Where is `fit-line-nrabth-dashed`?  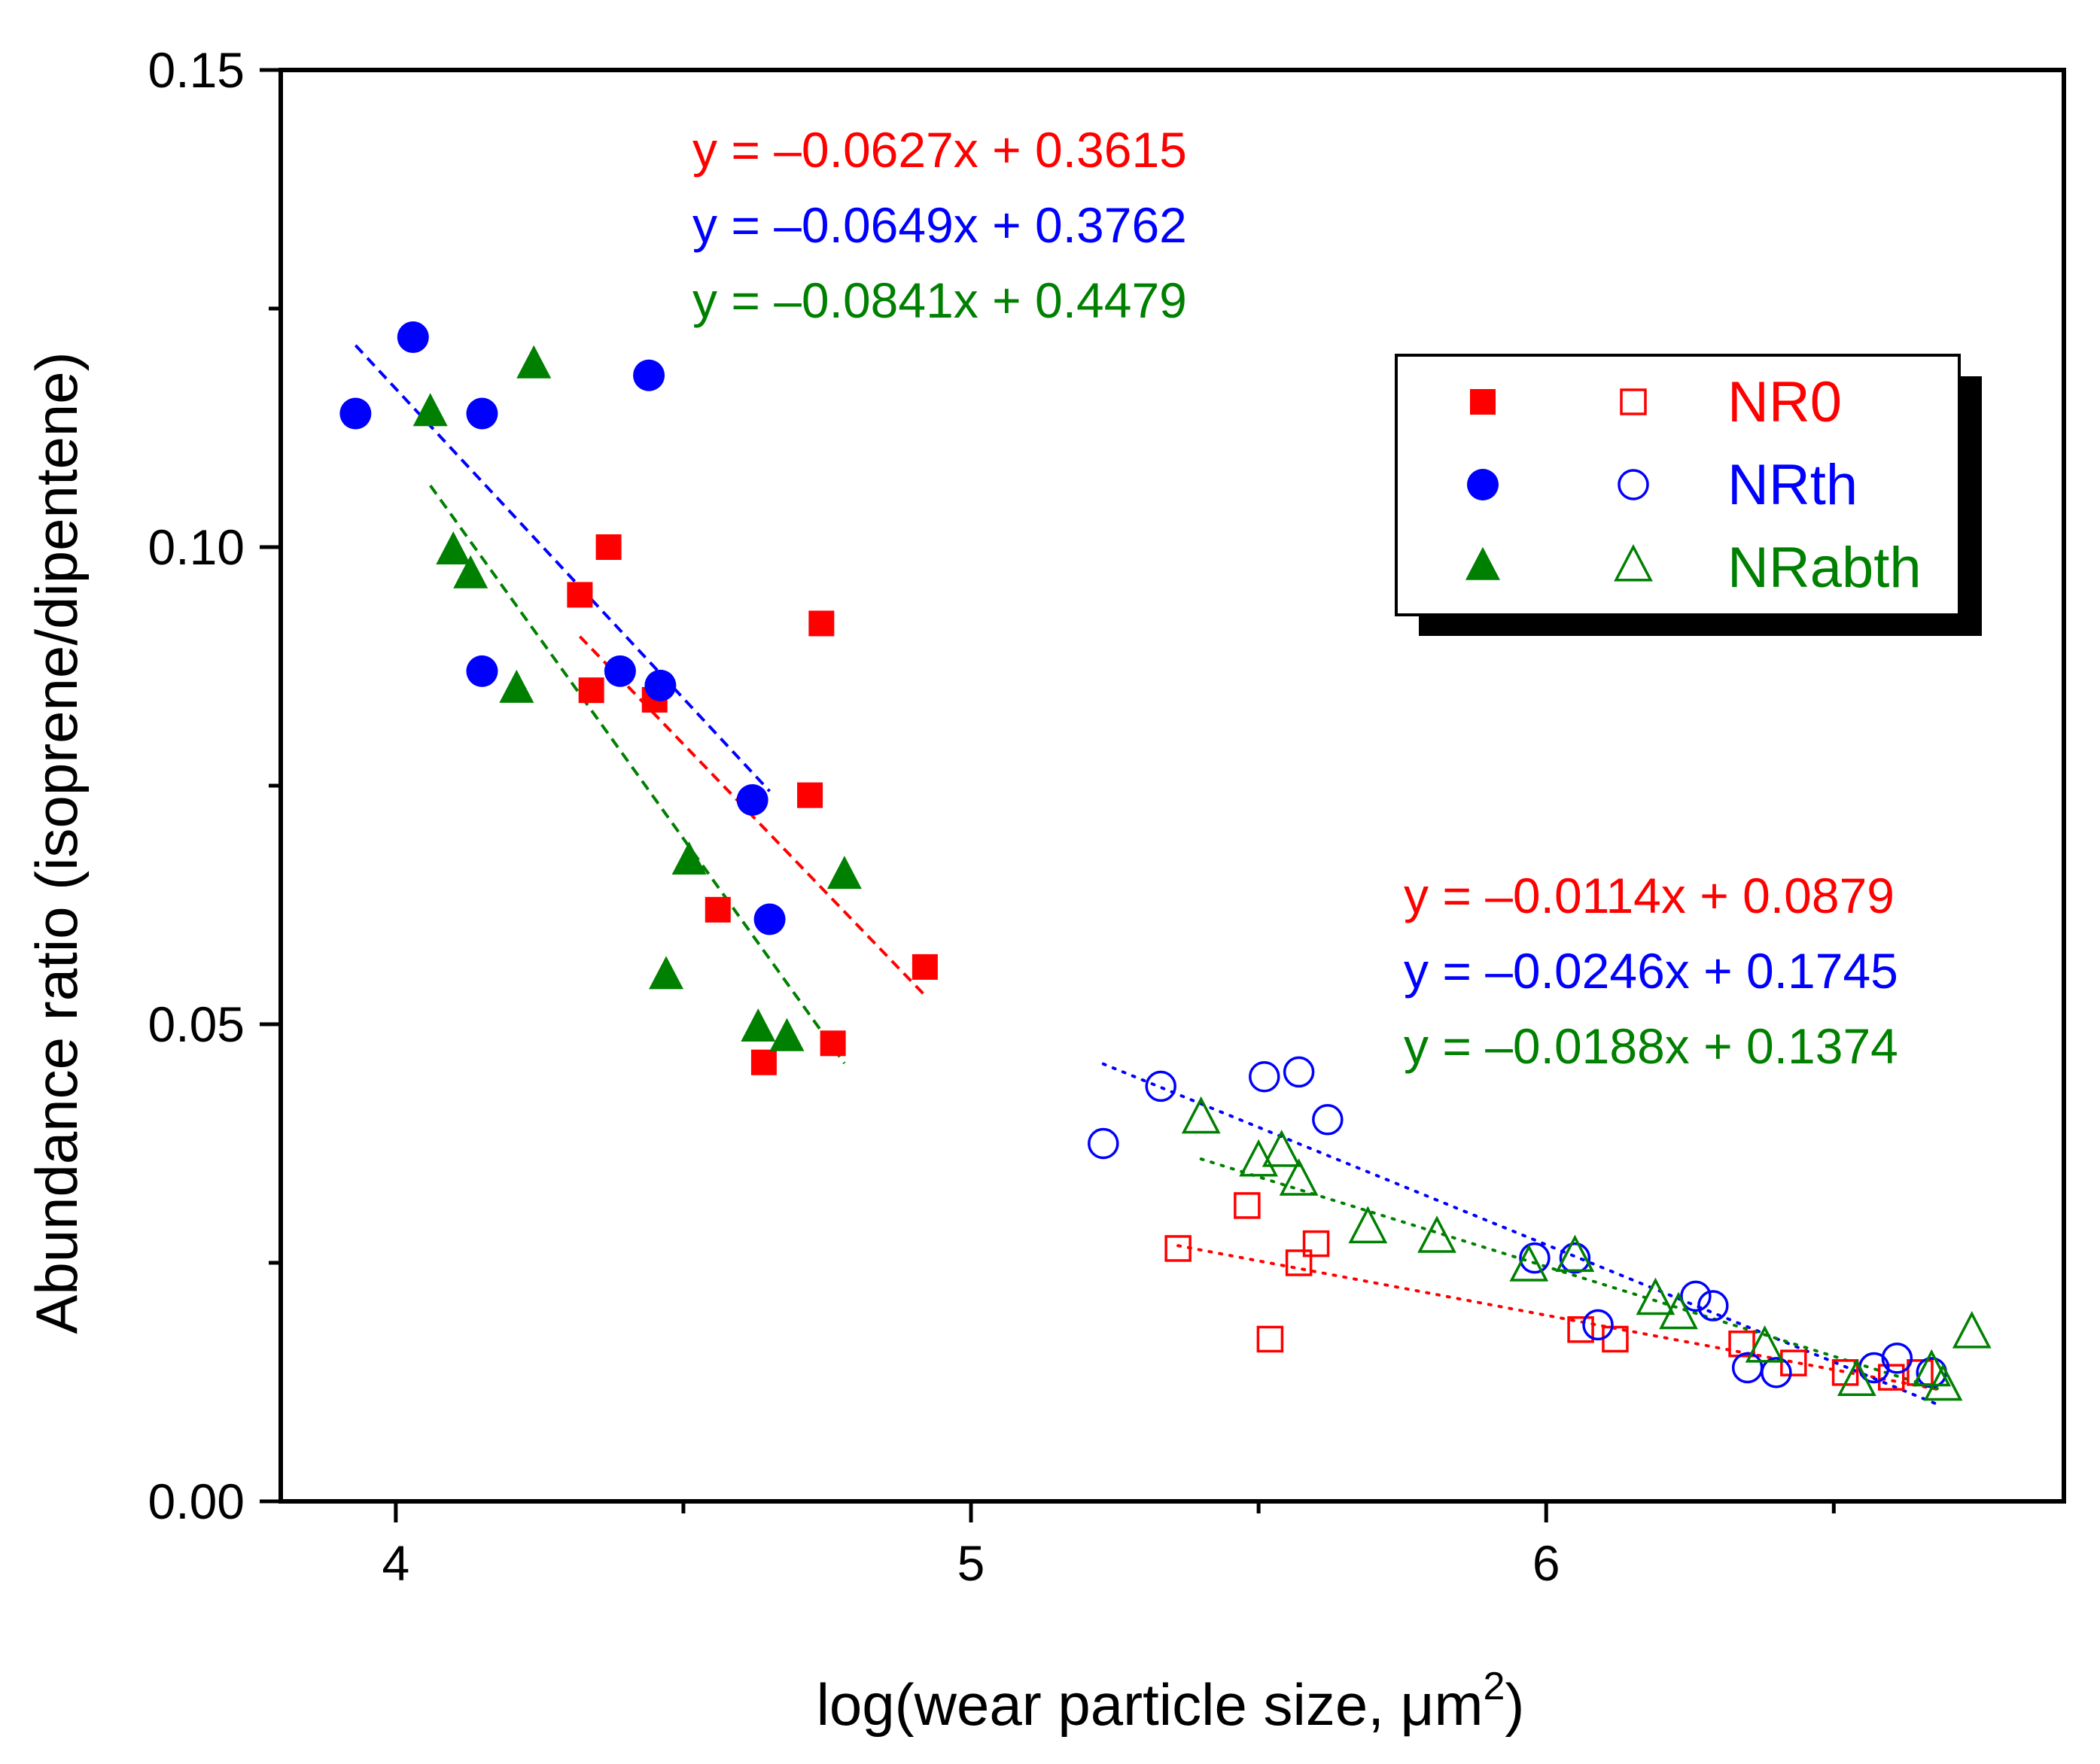 fit-line-nrabth-dashed is located at coordinates (637, 774).